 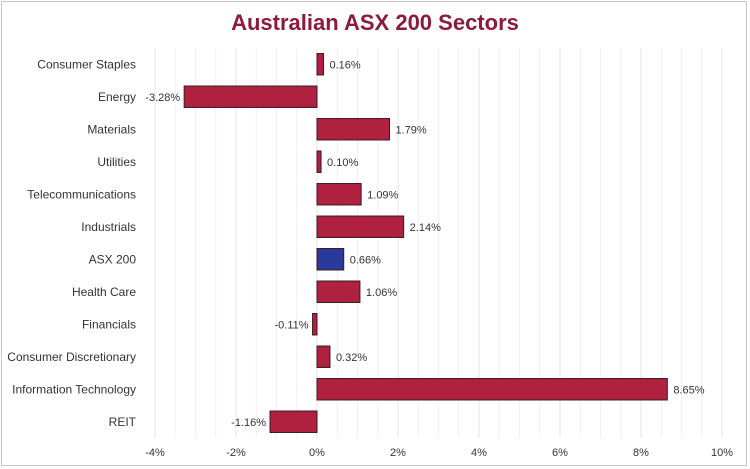 What do you see at coordinates (116, 162) in the screenshot?
I see `category-label: Utilities` at bounding box center [116, 162].